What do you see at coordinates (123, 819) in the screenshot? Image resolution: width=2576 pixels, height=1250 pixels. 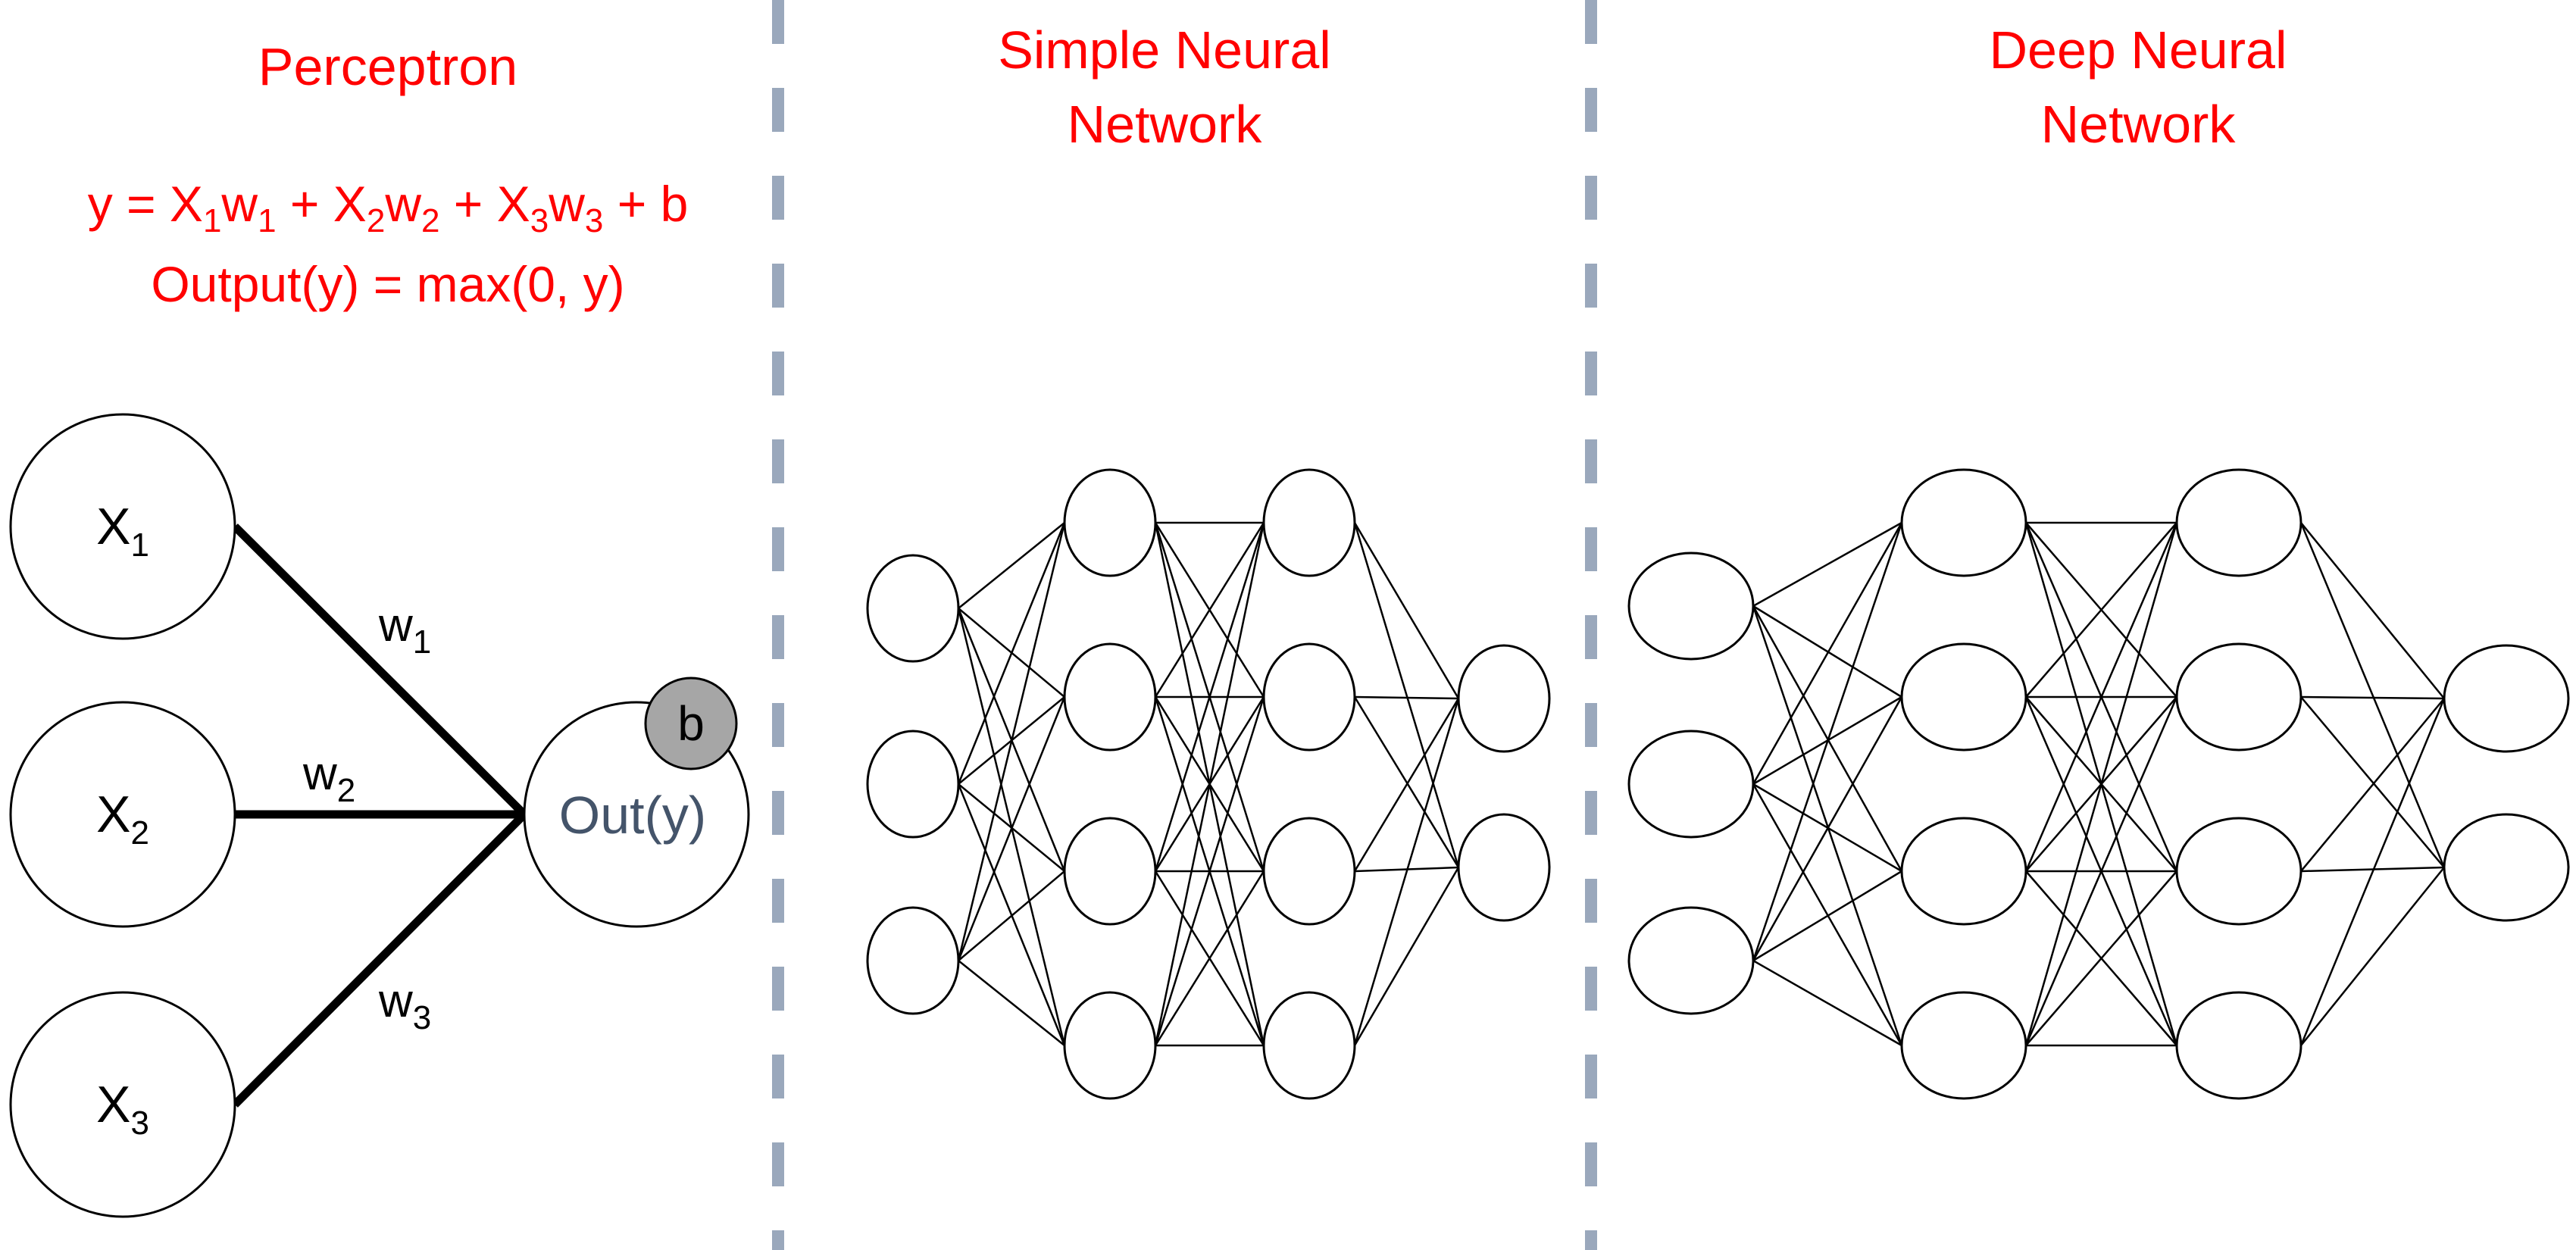 I see `svg-text: X2` at bounding box center [123, 819].